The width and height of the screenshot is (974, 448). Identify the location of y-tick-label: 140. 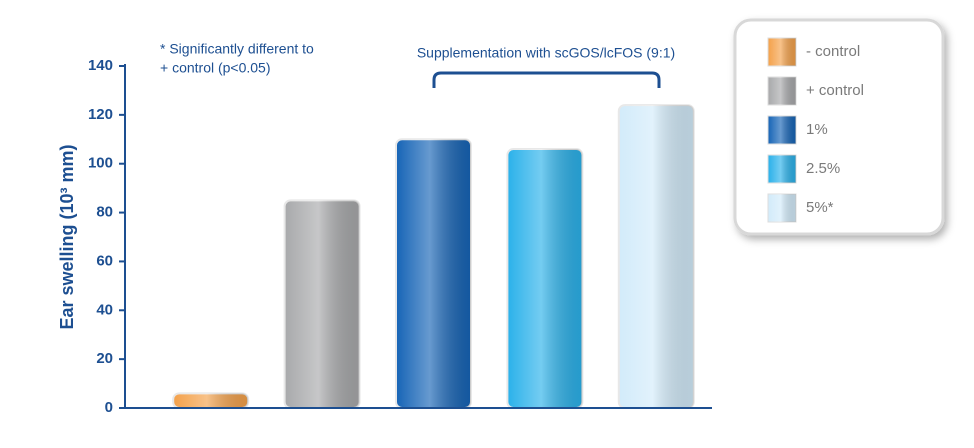
(100, 65).